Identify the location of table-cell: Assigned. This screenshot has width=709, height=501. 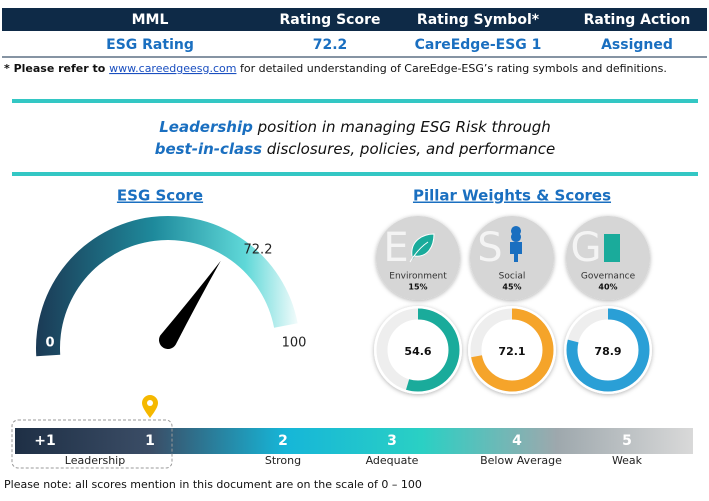
(637, 45).